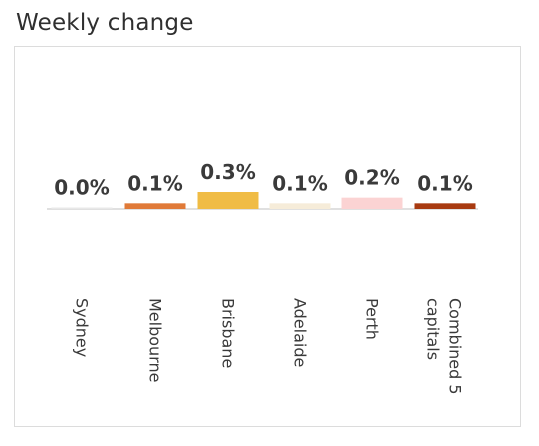  I want to click on category-label: Adelaide, so click(300, 332).